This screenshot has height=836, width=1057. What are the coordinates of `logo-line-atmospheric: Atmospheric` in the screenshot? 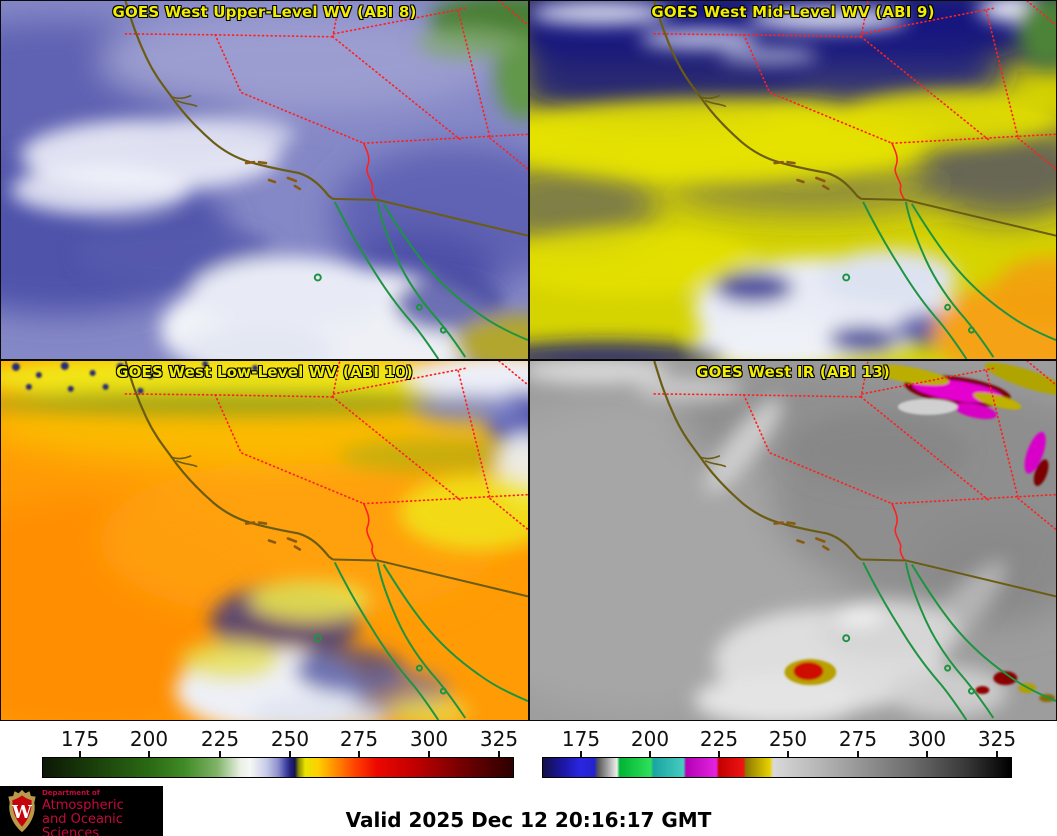 It's located at (83, 806).